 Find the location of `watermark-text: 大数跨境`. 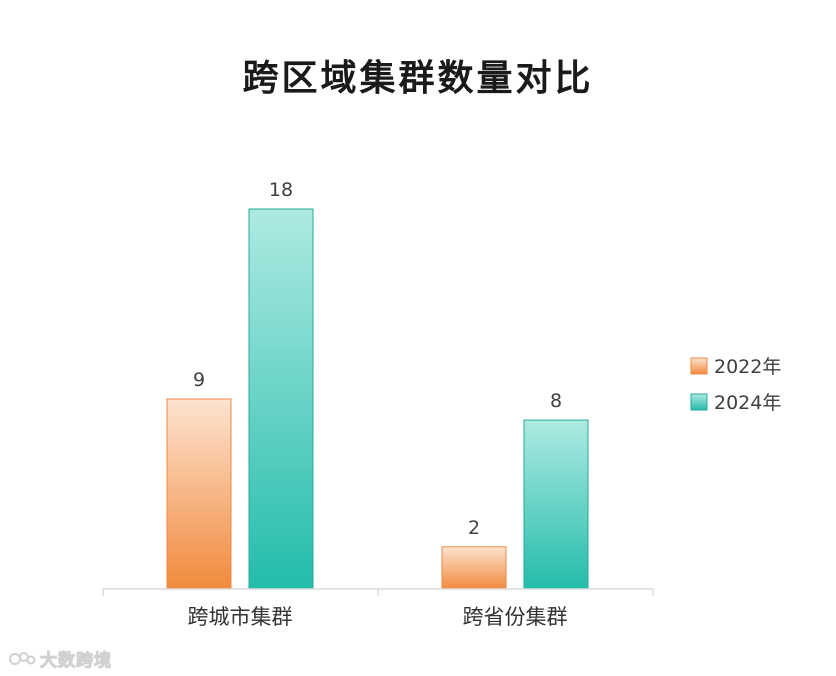

watermark-text: 大数跨境 is located at coordinates (76, 661).